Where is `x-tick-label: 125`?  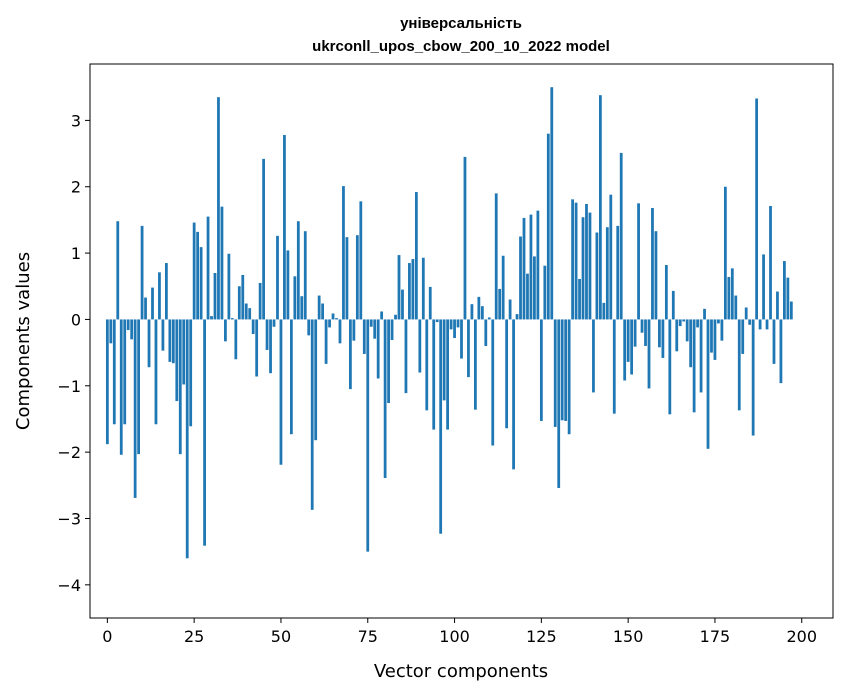
x-tick-label: 125 is located at coordinates (541, 636).